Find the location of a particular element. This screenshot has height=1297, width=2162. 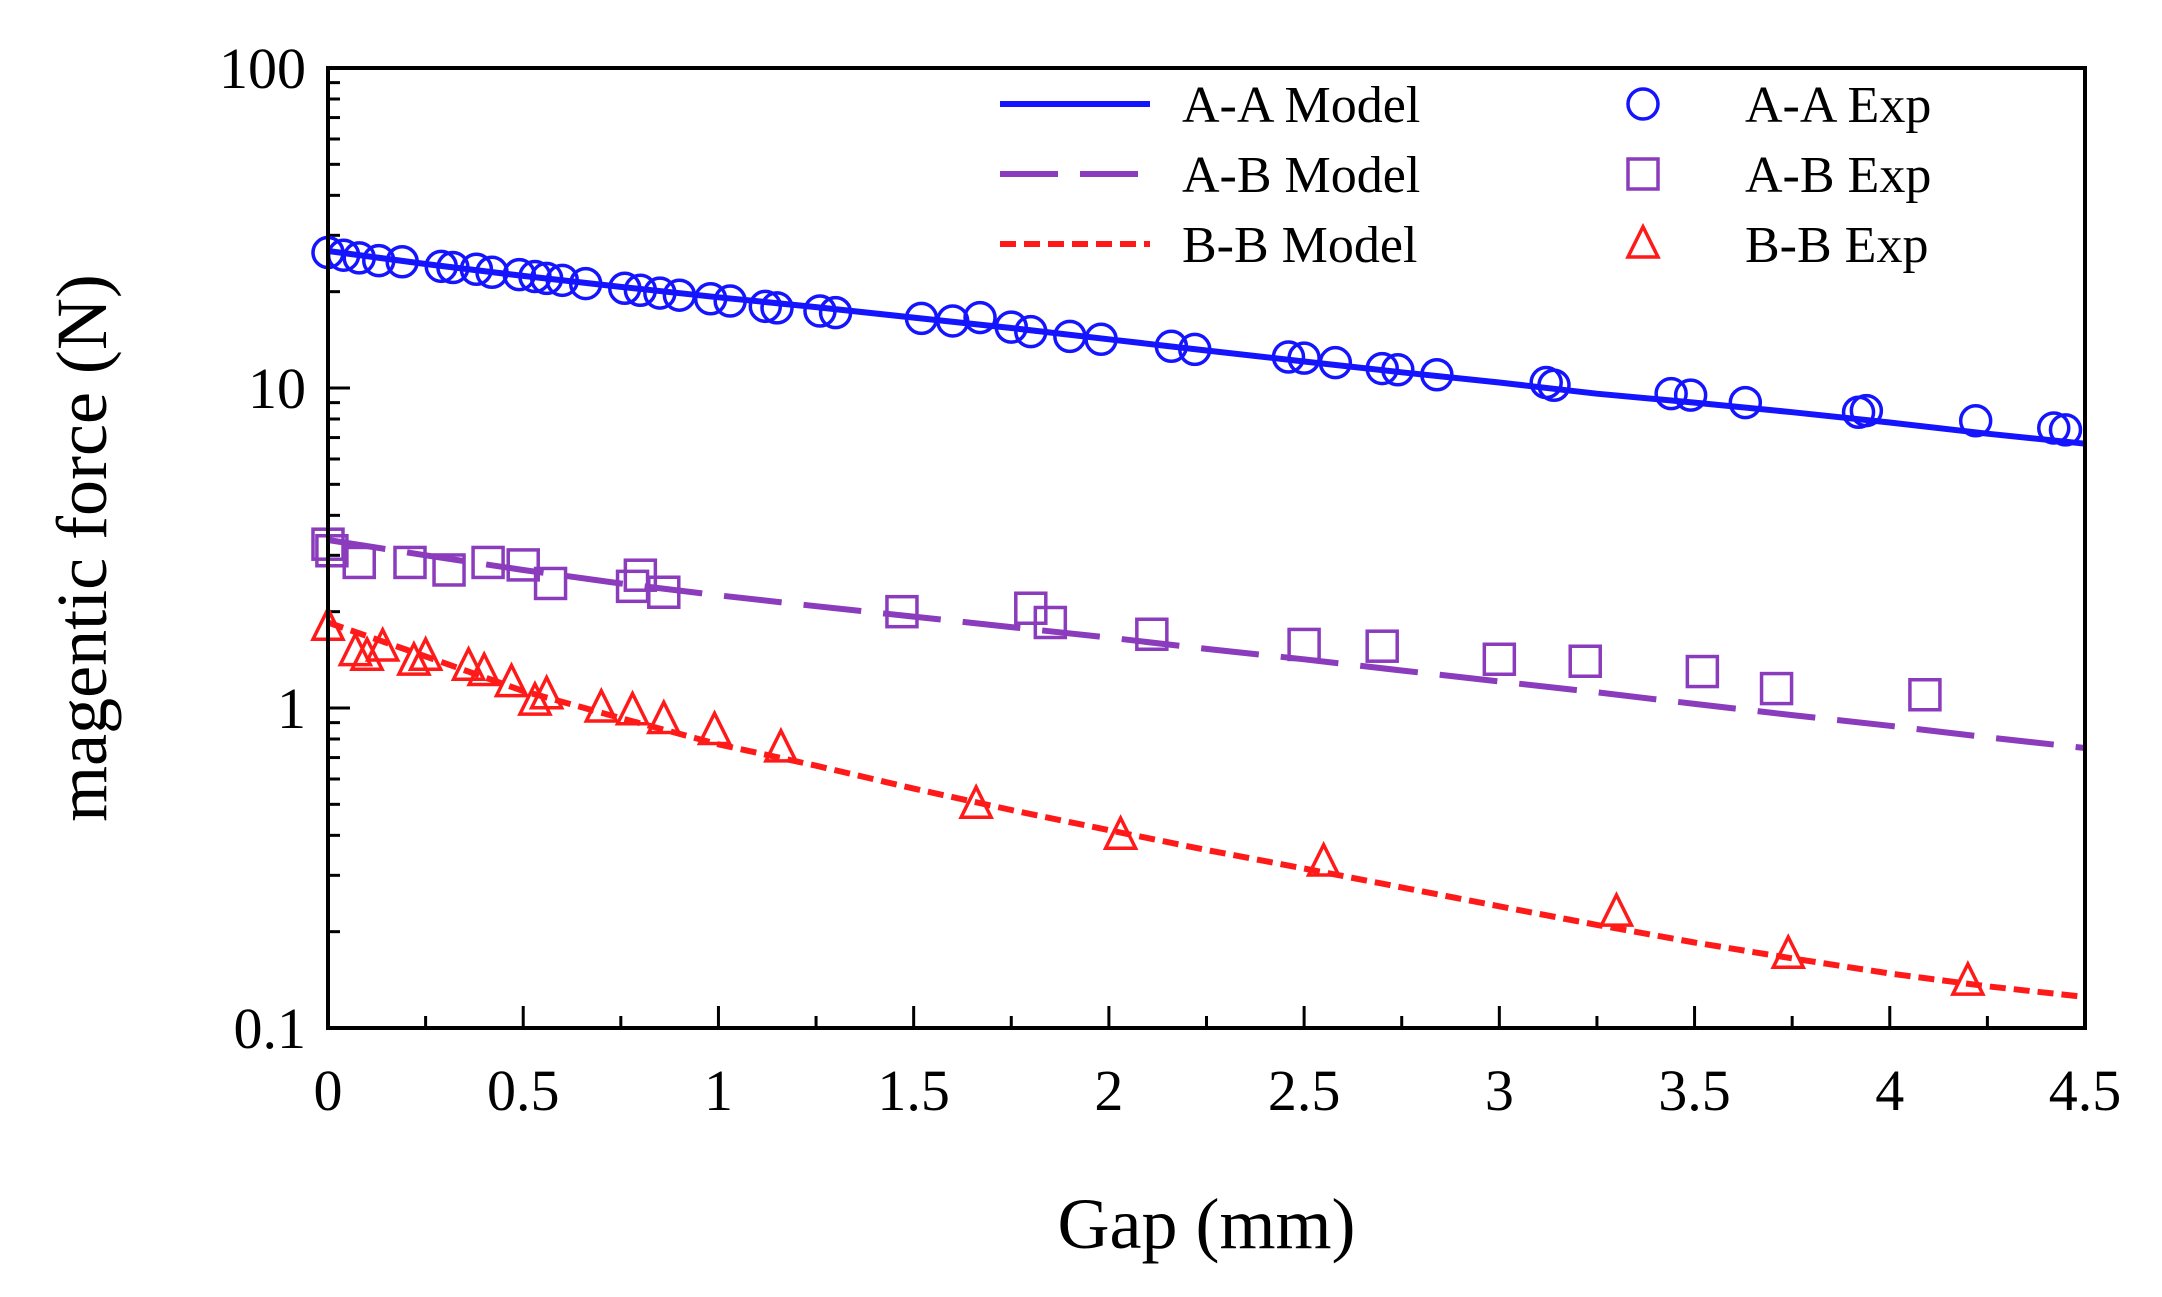

x-tick-label: 2.5 is located at coordinates (1304, 1090).